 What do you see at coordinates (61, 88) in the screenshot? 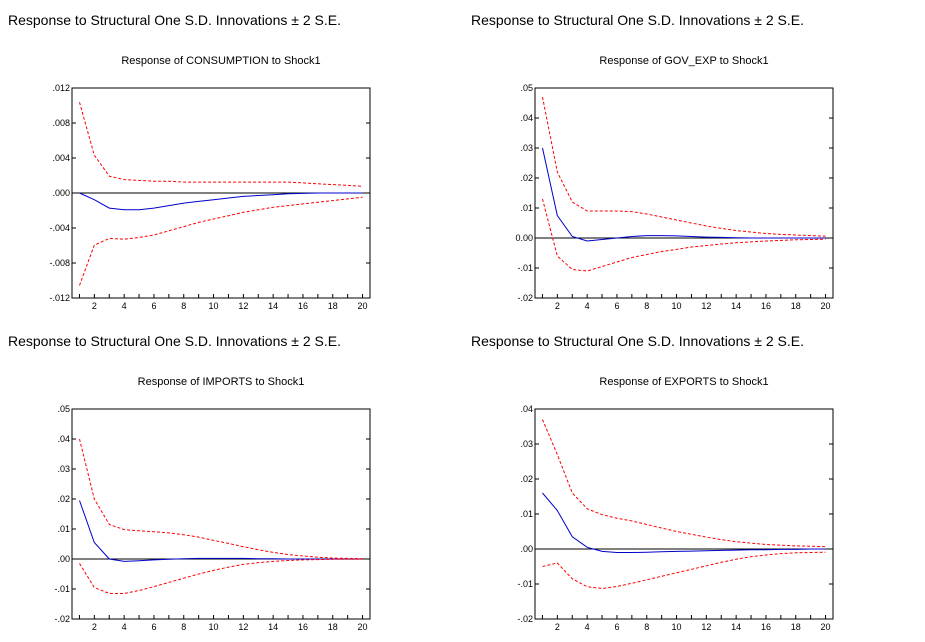
I see `y-tick-label: .012` at bounding box center [61, 88].